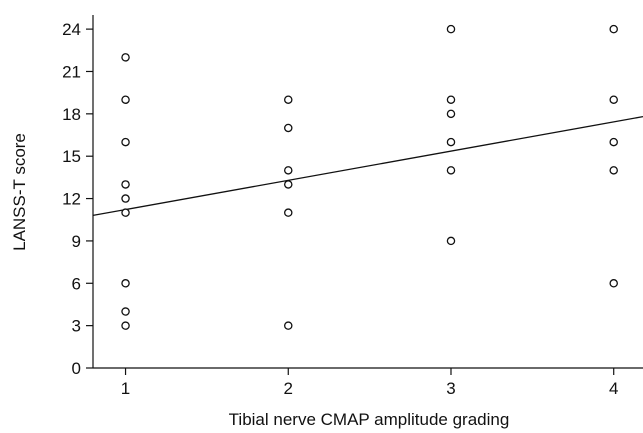 The height and width of the screenshot is (433, 643). Describe the element at coordinates (288, 388) in the screenshot. I see `x-tick-label: 2` at that location.